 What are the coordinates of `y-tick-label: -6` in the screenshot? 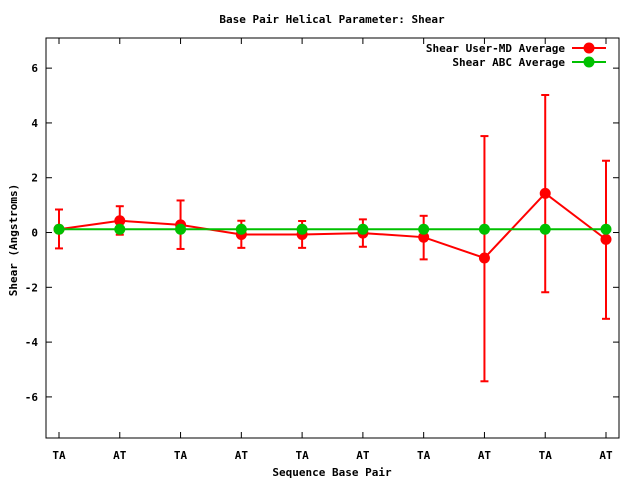 It's located at (32, 397).